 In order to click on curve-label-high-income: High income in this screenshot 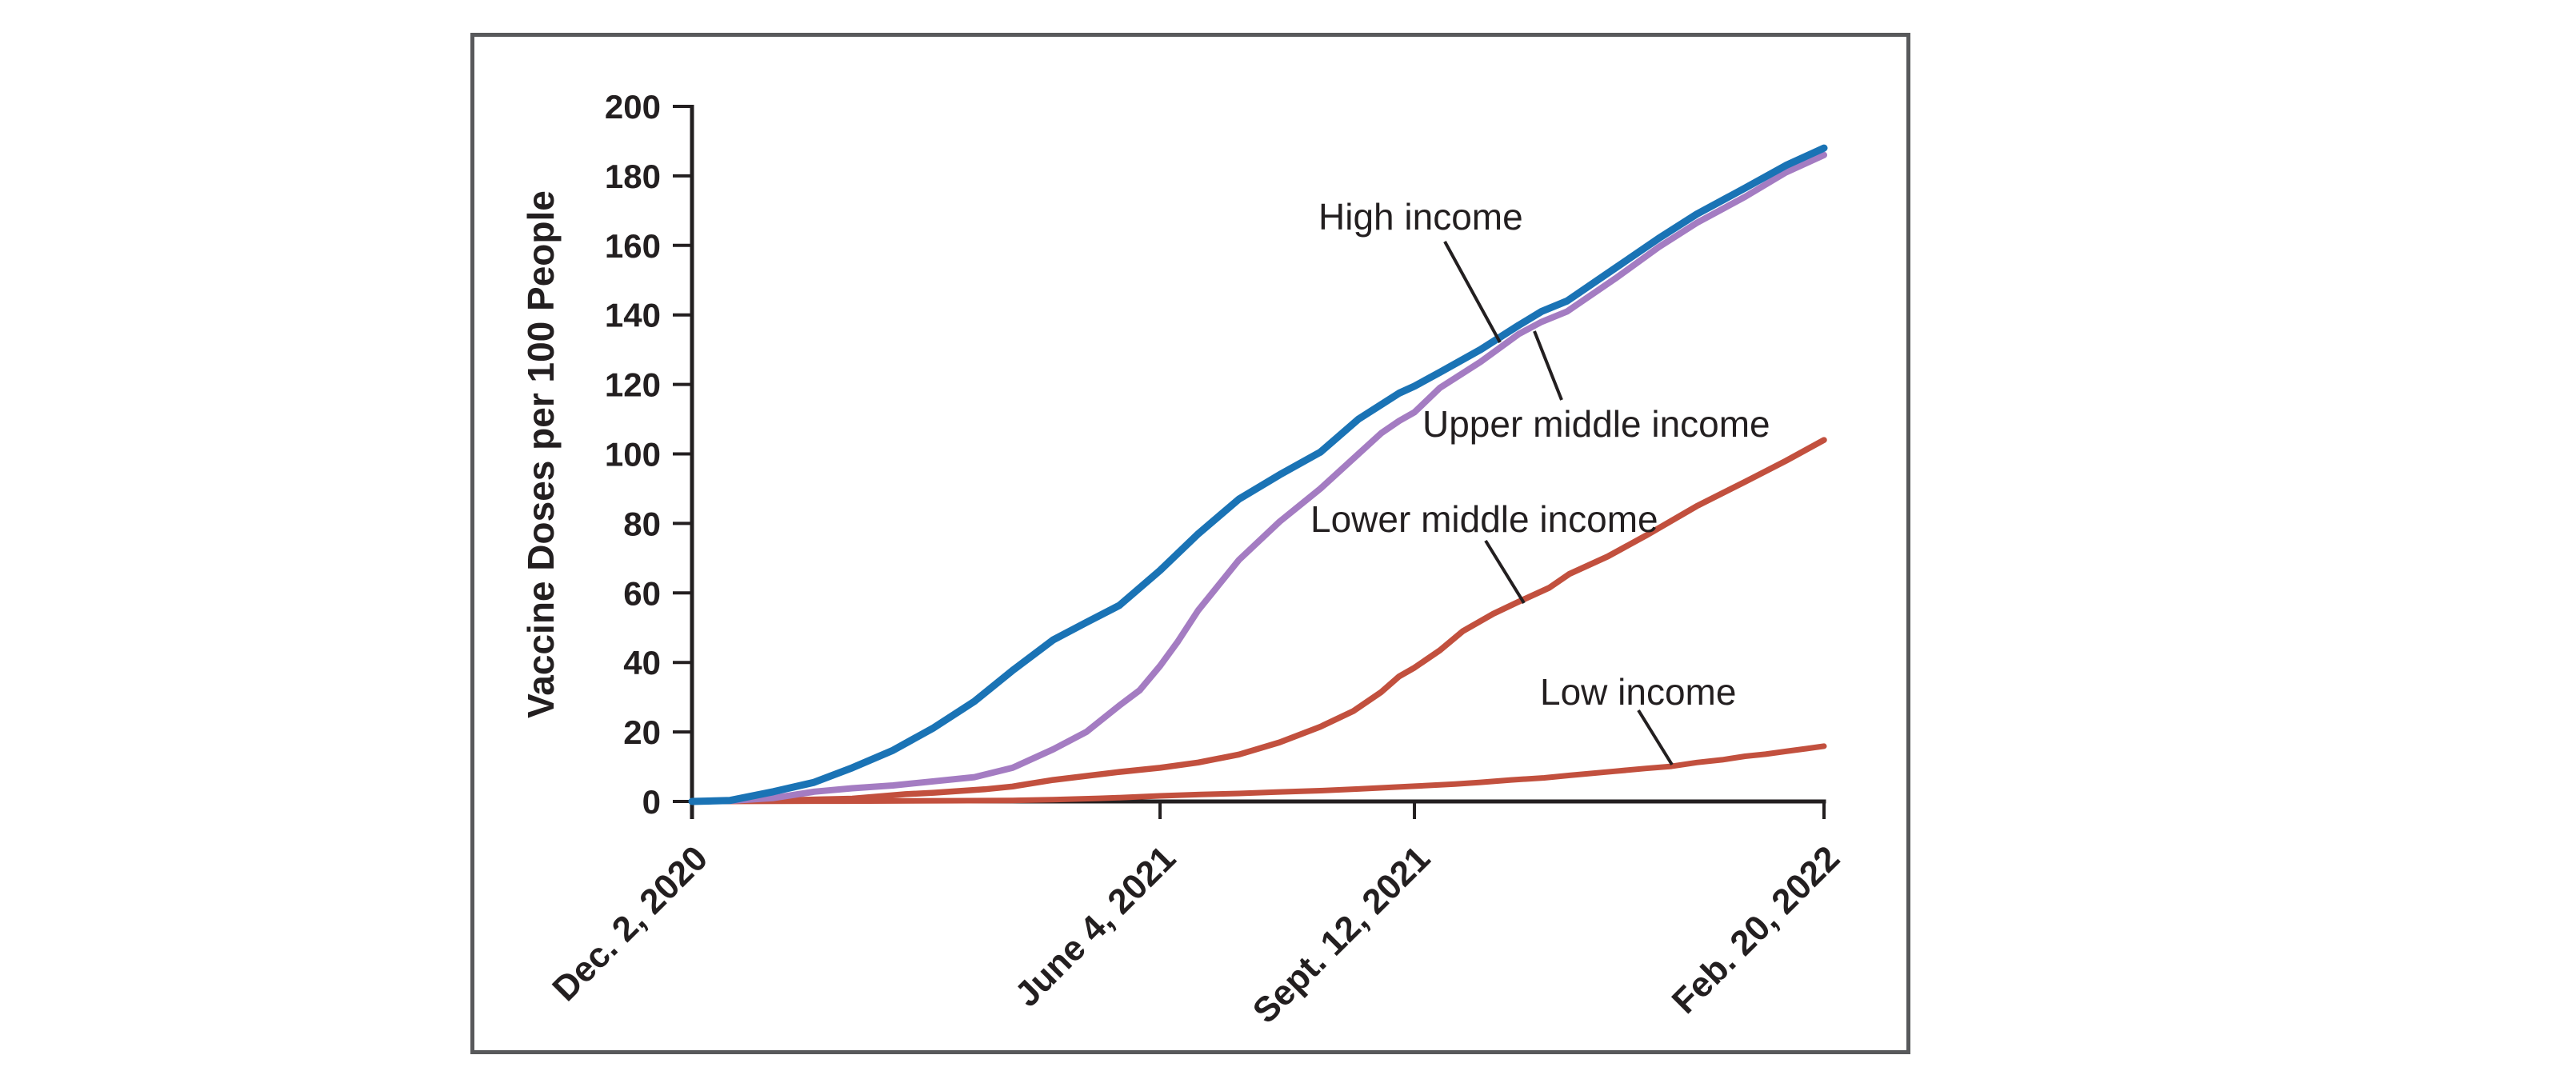, I will do `click(1420, 217)`.